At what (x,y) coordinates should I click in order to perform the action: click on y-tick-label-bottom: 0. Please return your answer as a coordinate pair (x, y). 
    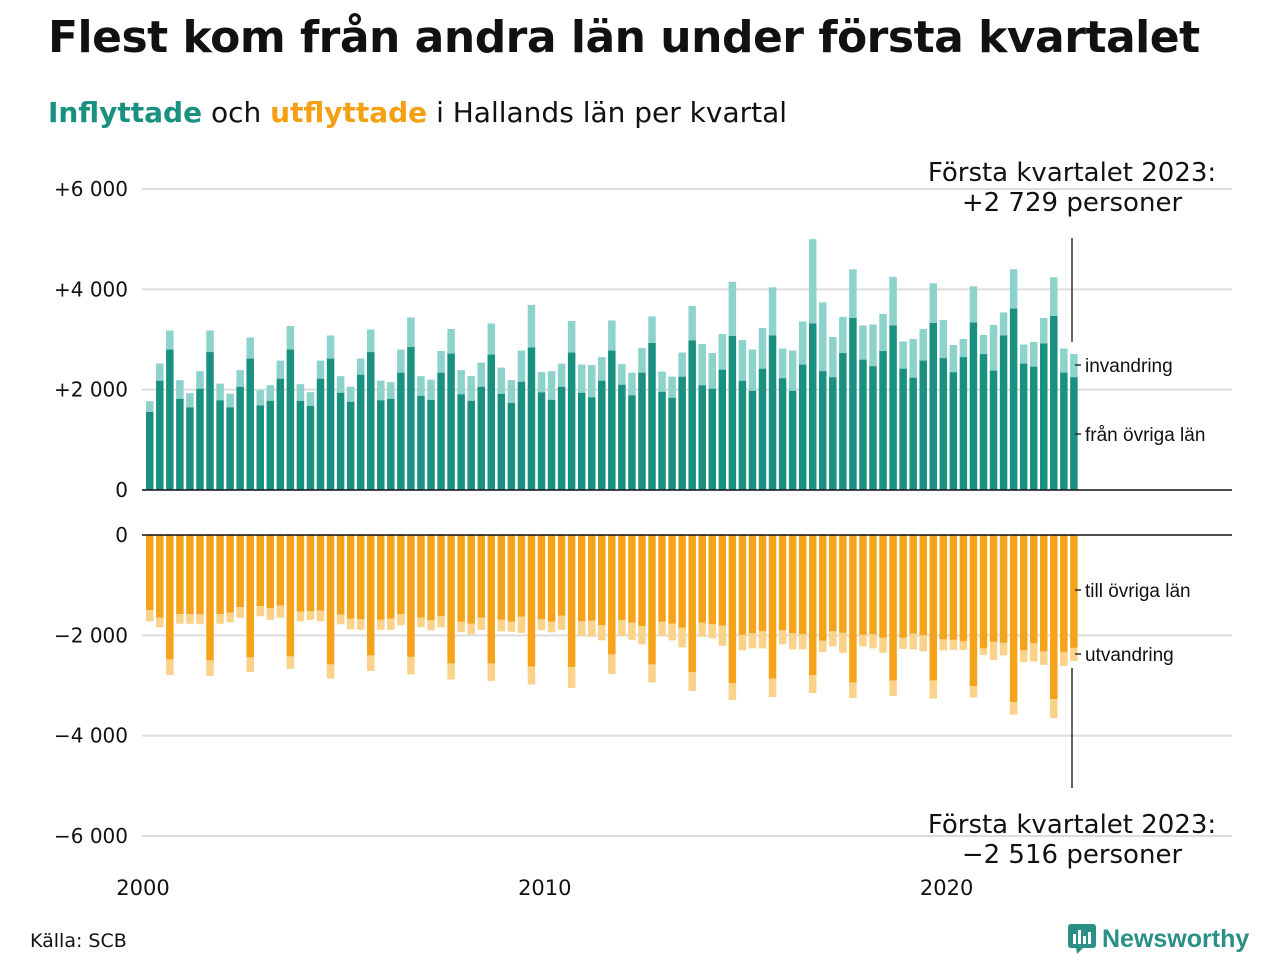
    Looking at the image, I should click on (121, 535).